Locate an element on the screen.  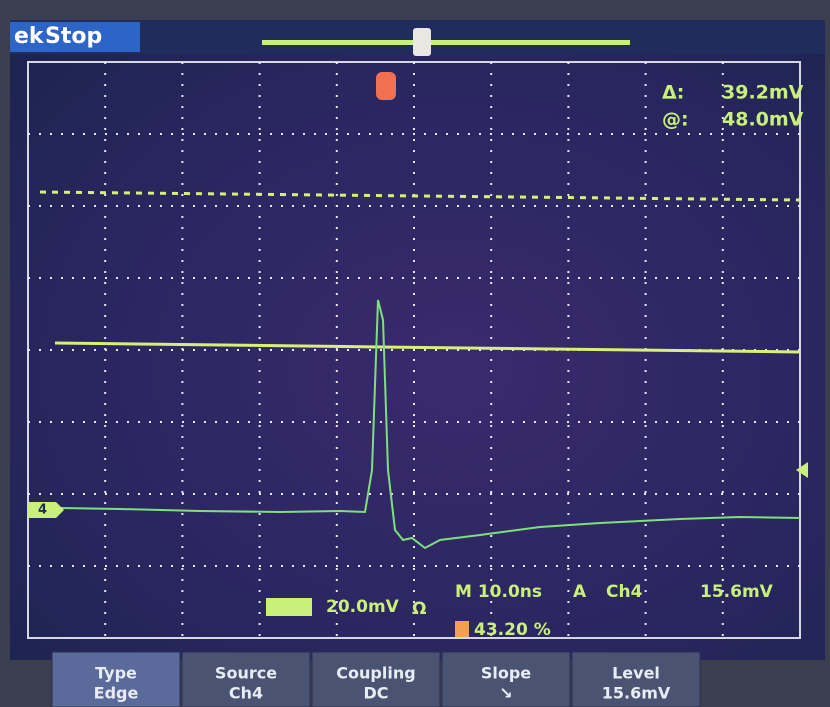
brand: ek is located at coordinates (29, 36).